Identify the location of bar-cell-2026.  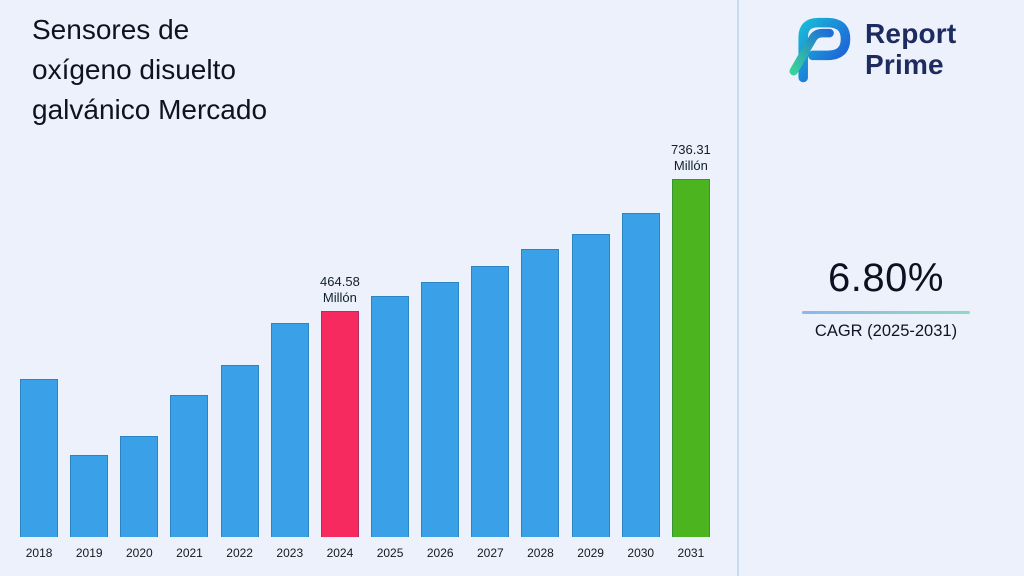
(440, 327).